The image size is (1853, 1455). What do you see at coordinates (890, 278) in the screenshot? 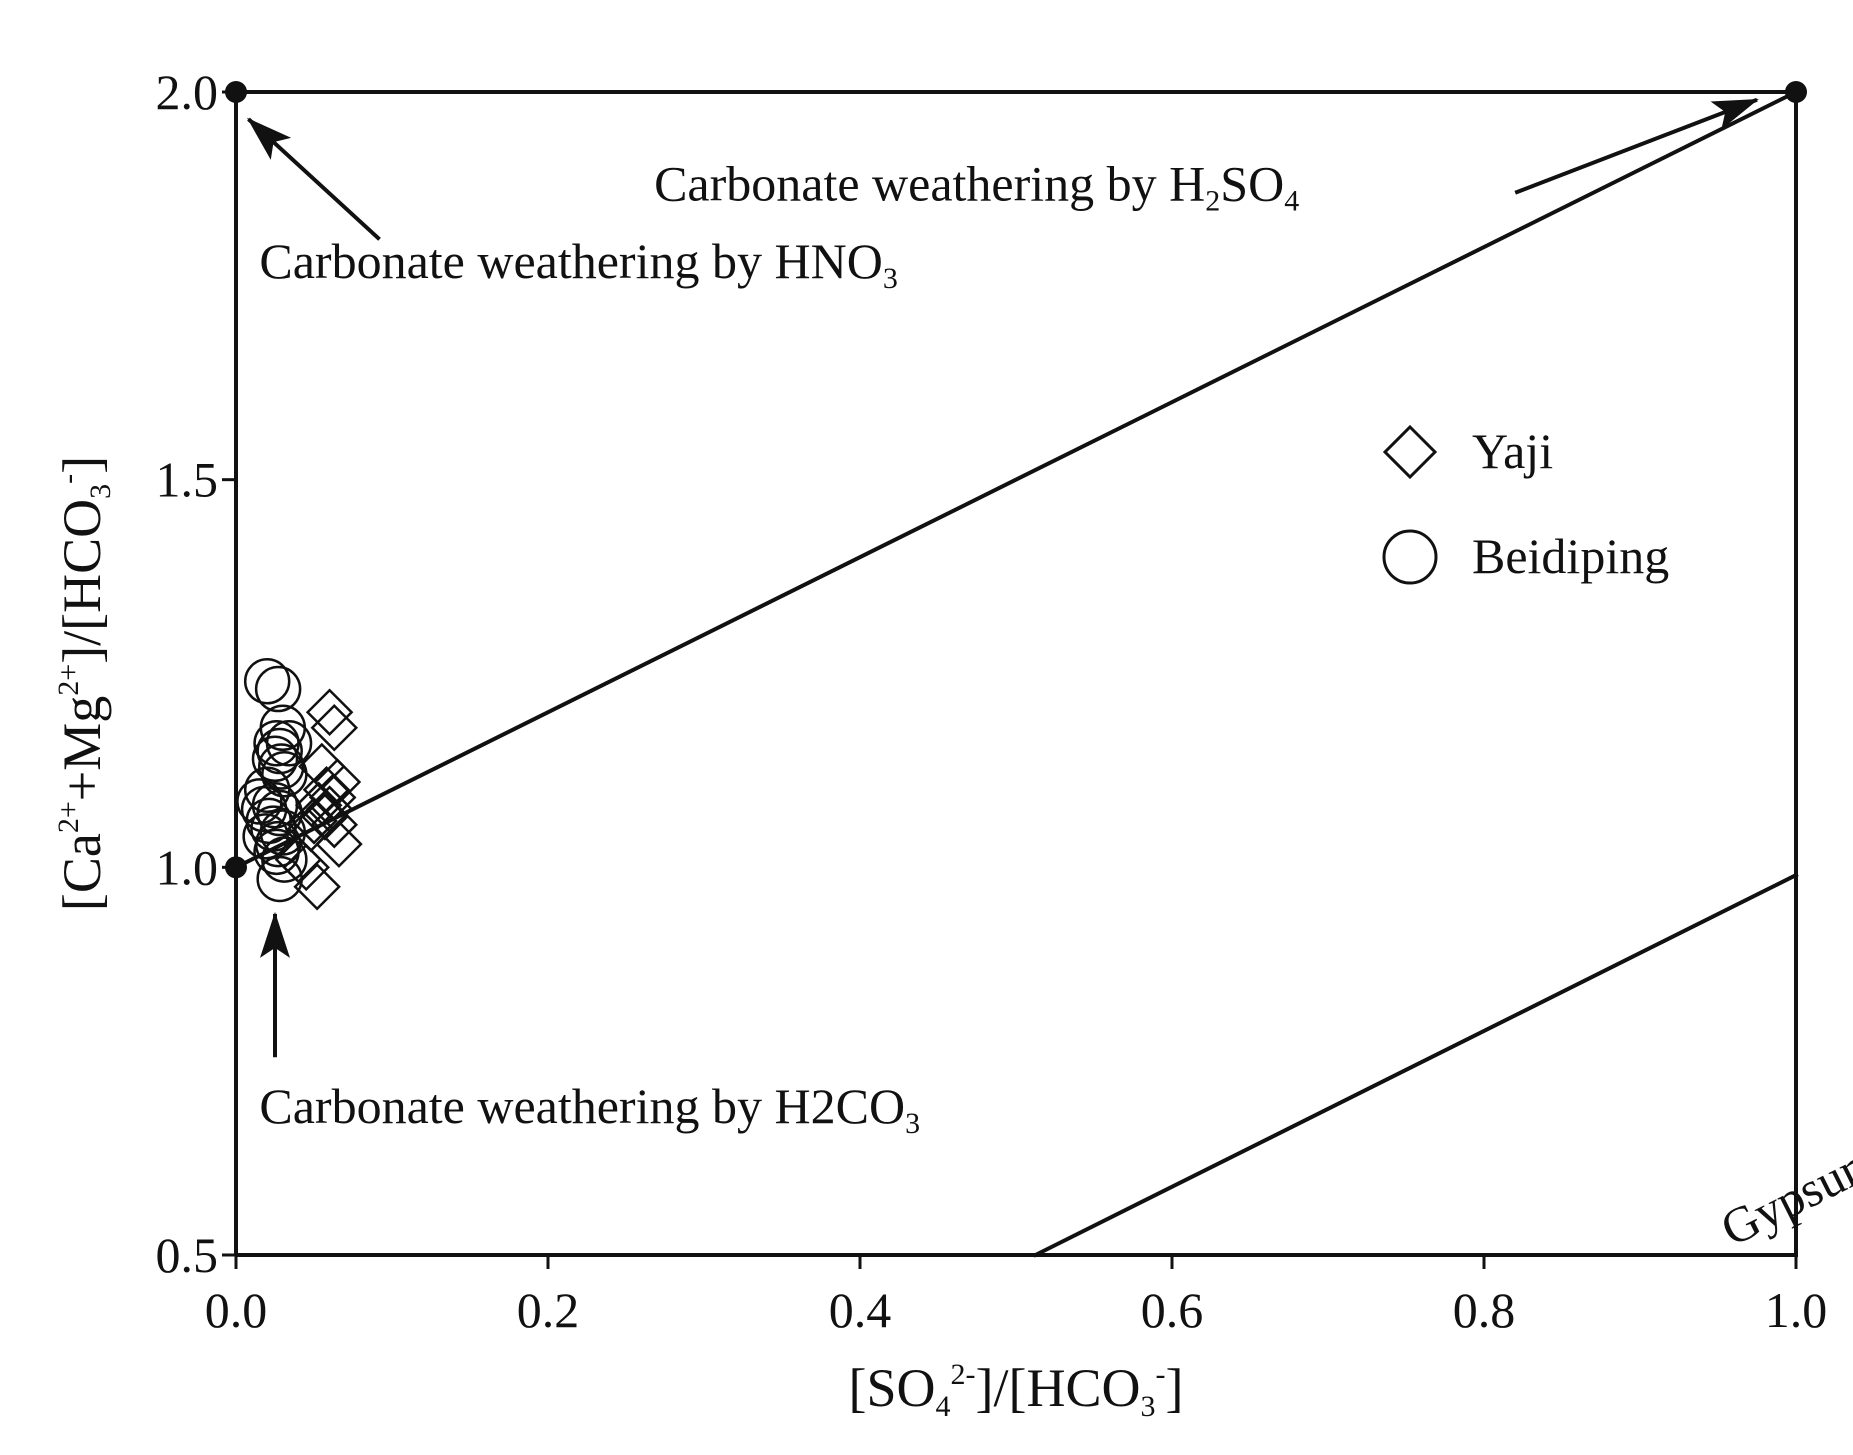
I see `annotation-label-hno3-part-1: 3` at bounding box center [890, 278].